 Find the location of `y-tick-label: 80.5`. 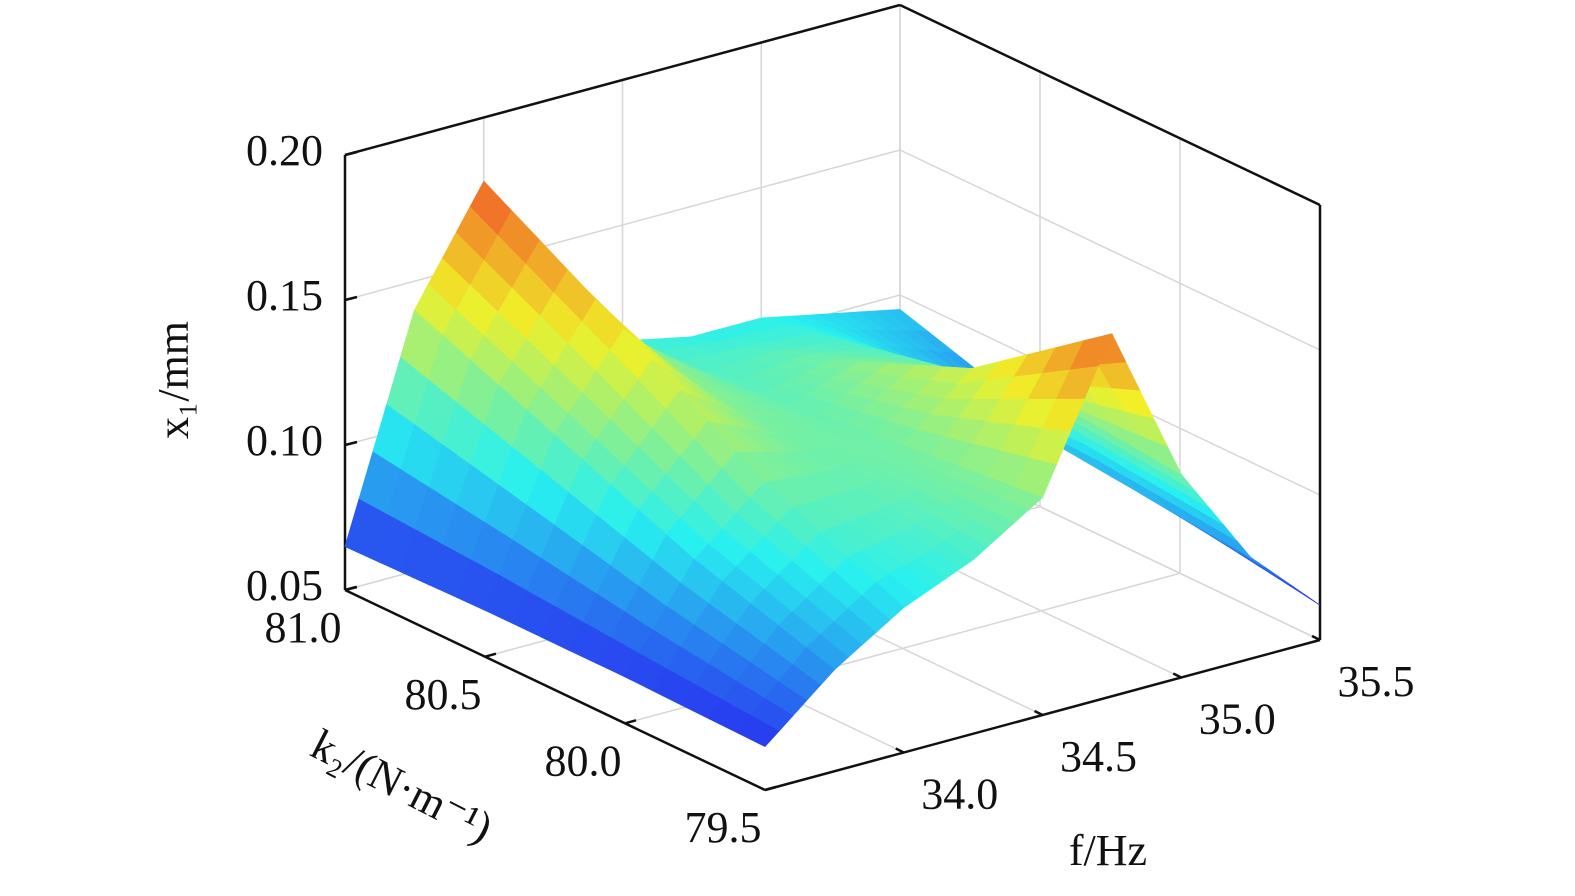

y-tick-label: 80.5 is located at coordinates (443, 694).